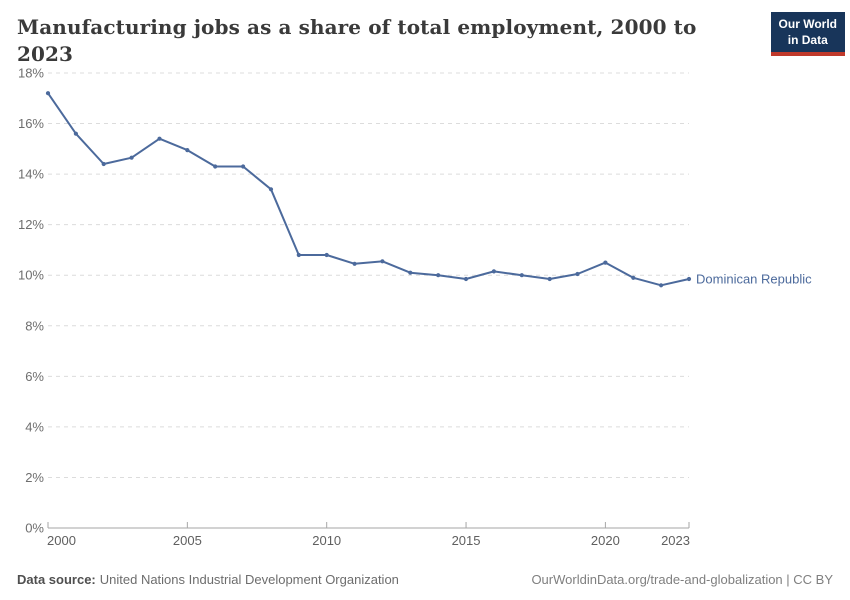  Describe the element at coordinates (34, 477) in the screenshot. I see `y-tick-label: 2%` at that location.